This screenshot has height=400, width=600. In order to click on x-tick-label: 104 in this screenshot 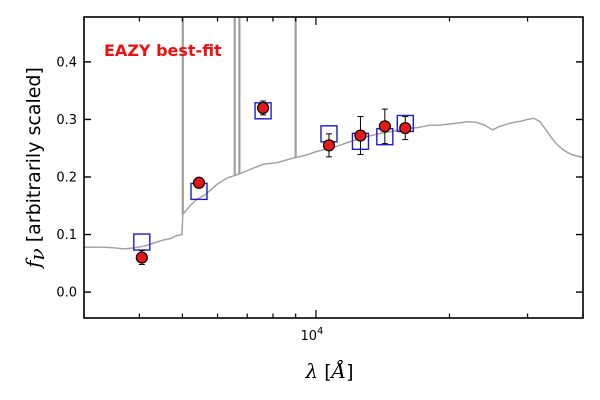, I will do `click(311, 335)`.